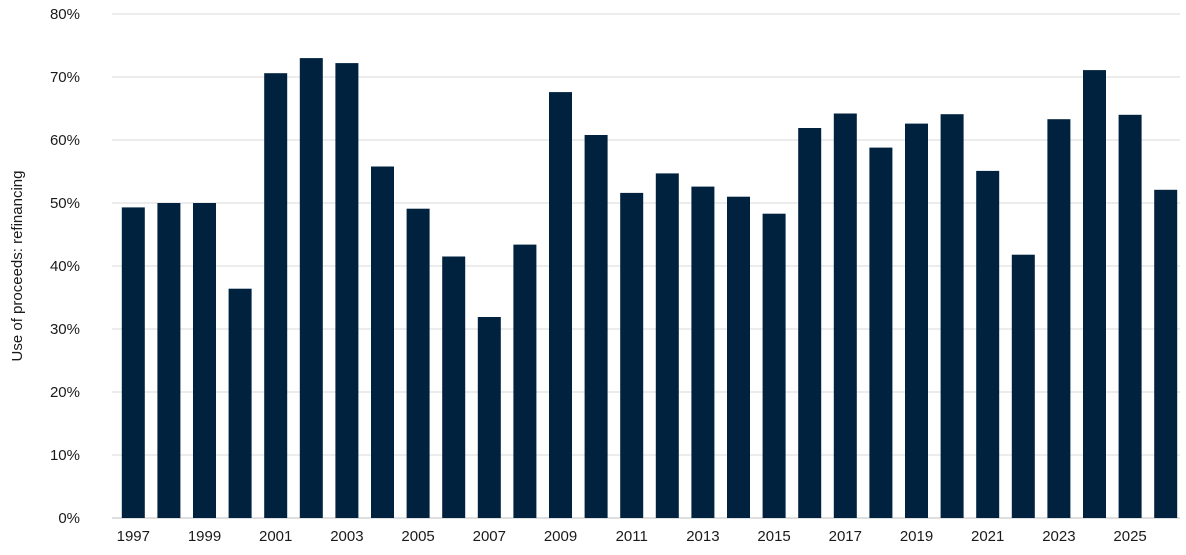 The height and width of the screenshot is (555, 1186). Describe the element at coordinates (382, 342) in the screenshot. I see `bar-2004` at that location.